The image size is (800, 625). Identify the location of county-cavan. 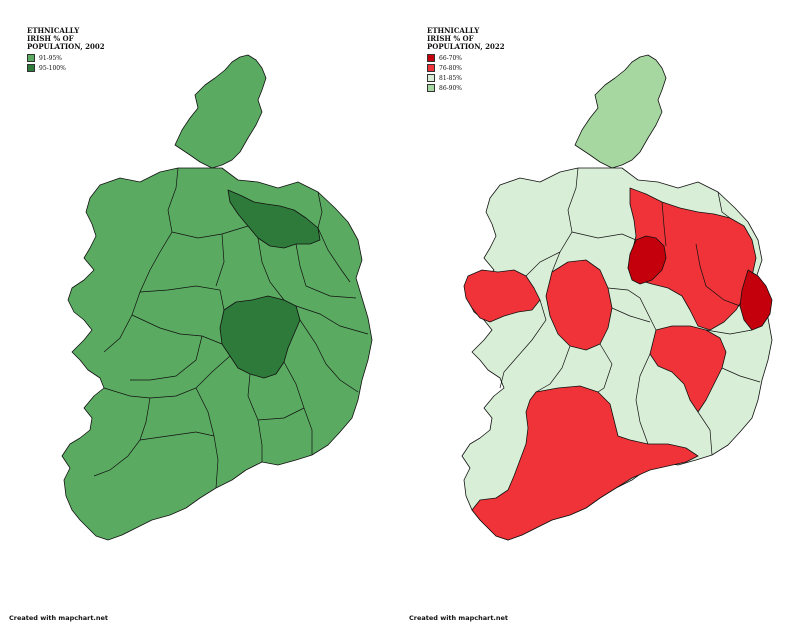
(274, 219).